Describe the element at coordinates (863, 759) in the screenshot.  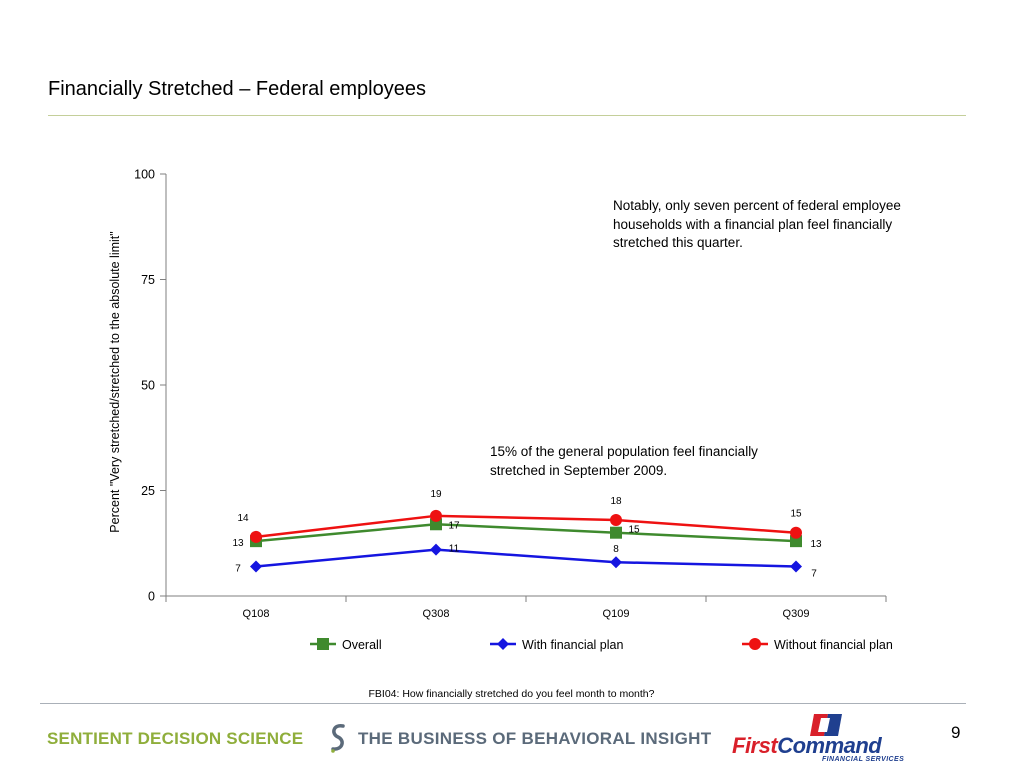
I see `first-command-subtitle: FINANCIAL SERVICES` at that location.